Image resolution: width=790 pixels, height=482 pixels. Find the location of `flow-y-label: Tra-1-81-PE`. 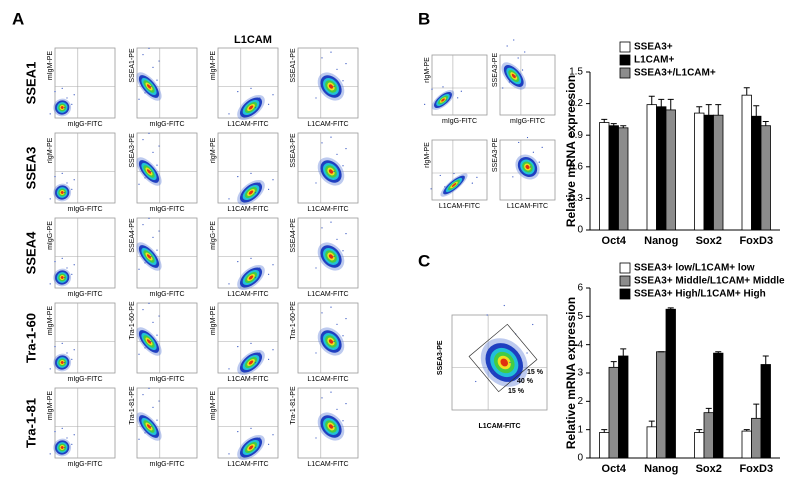

flow-y-label: Tra-1-81-PE is located at coordinates (293, 405).